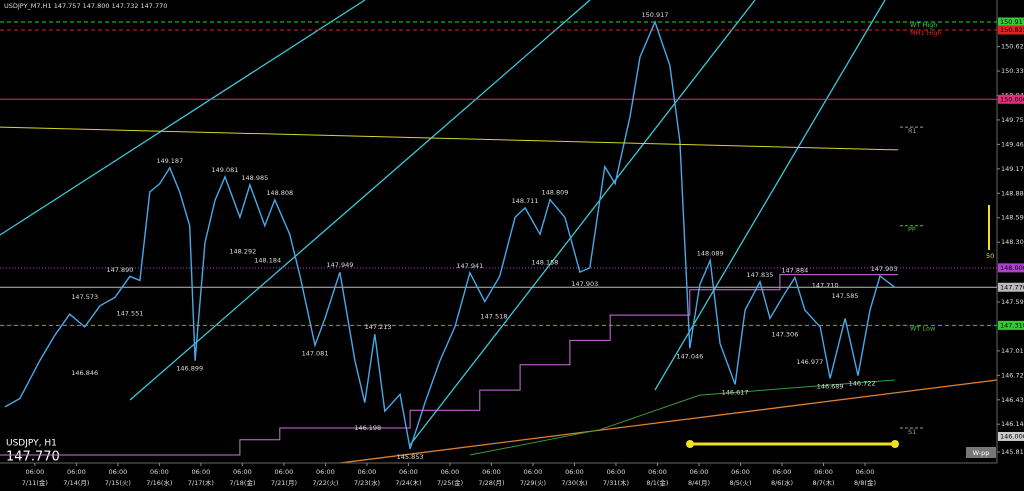 This screenshot has height=491, width=1024. Describe the element at coordinates (242, 482) in the screenshot. I see `x-tick-label: 7/18(金)` at that location.